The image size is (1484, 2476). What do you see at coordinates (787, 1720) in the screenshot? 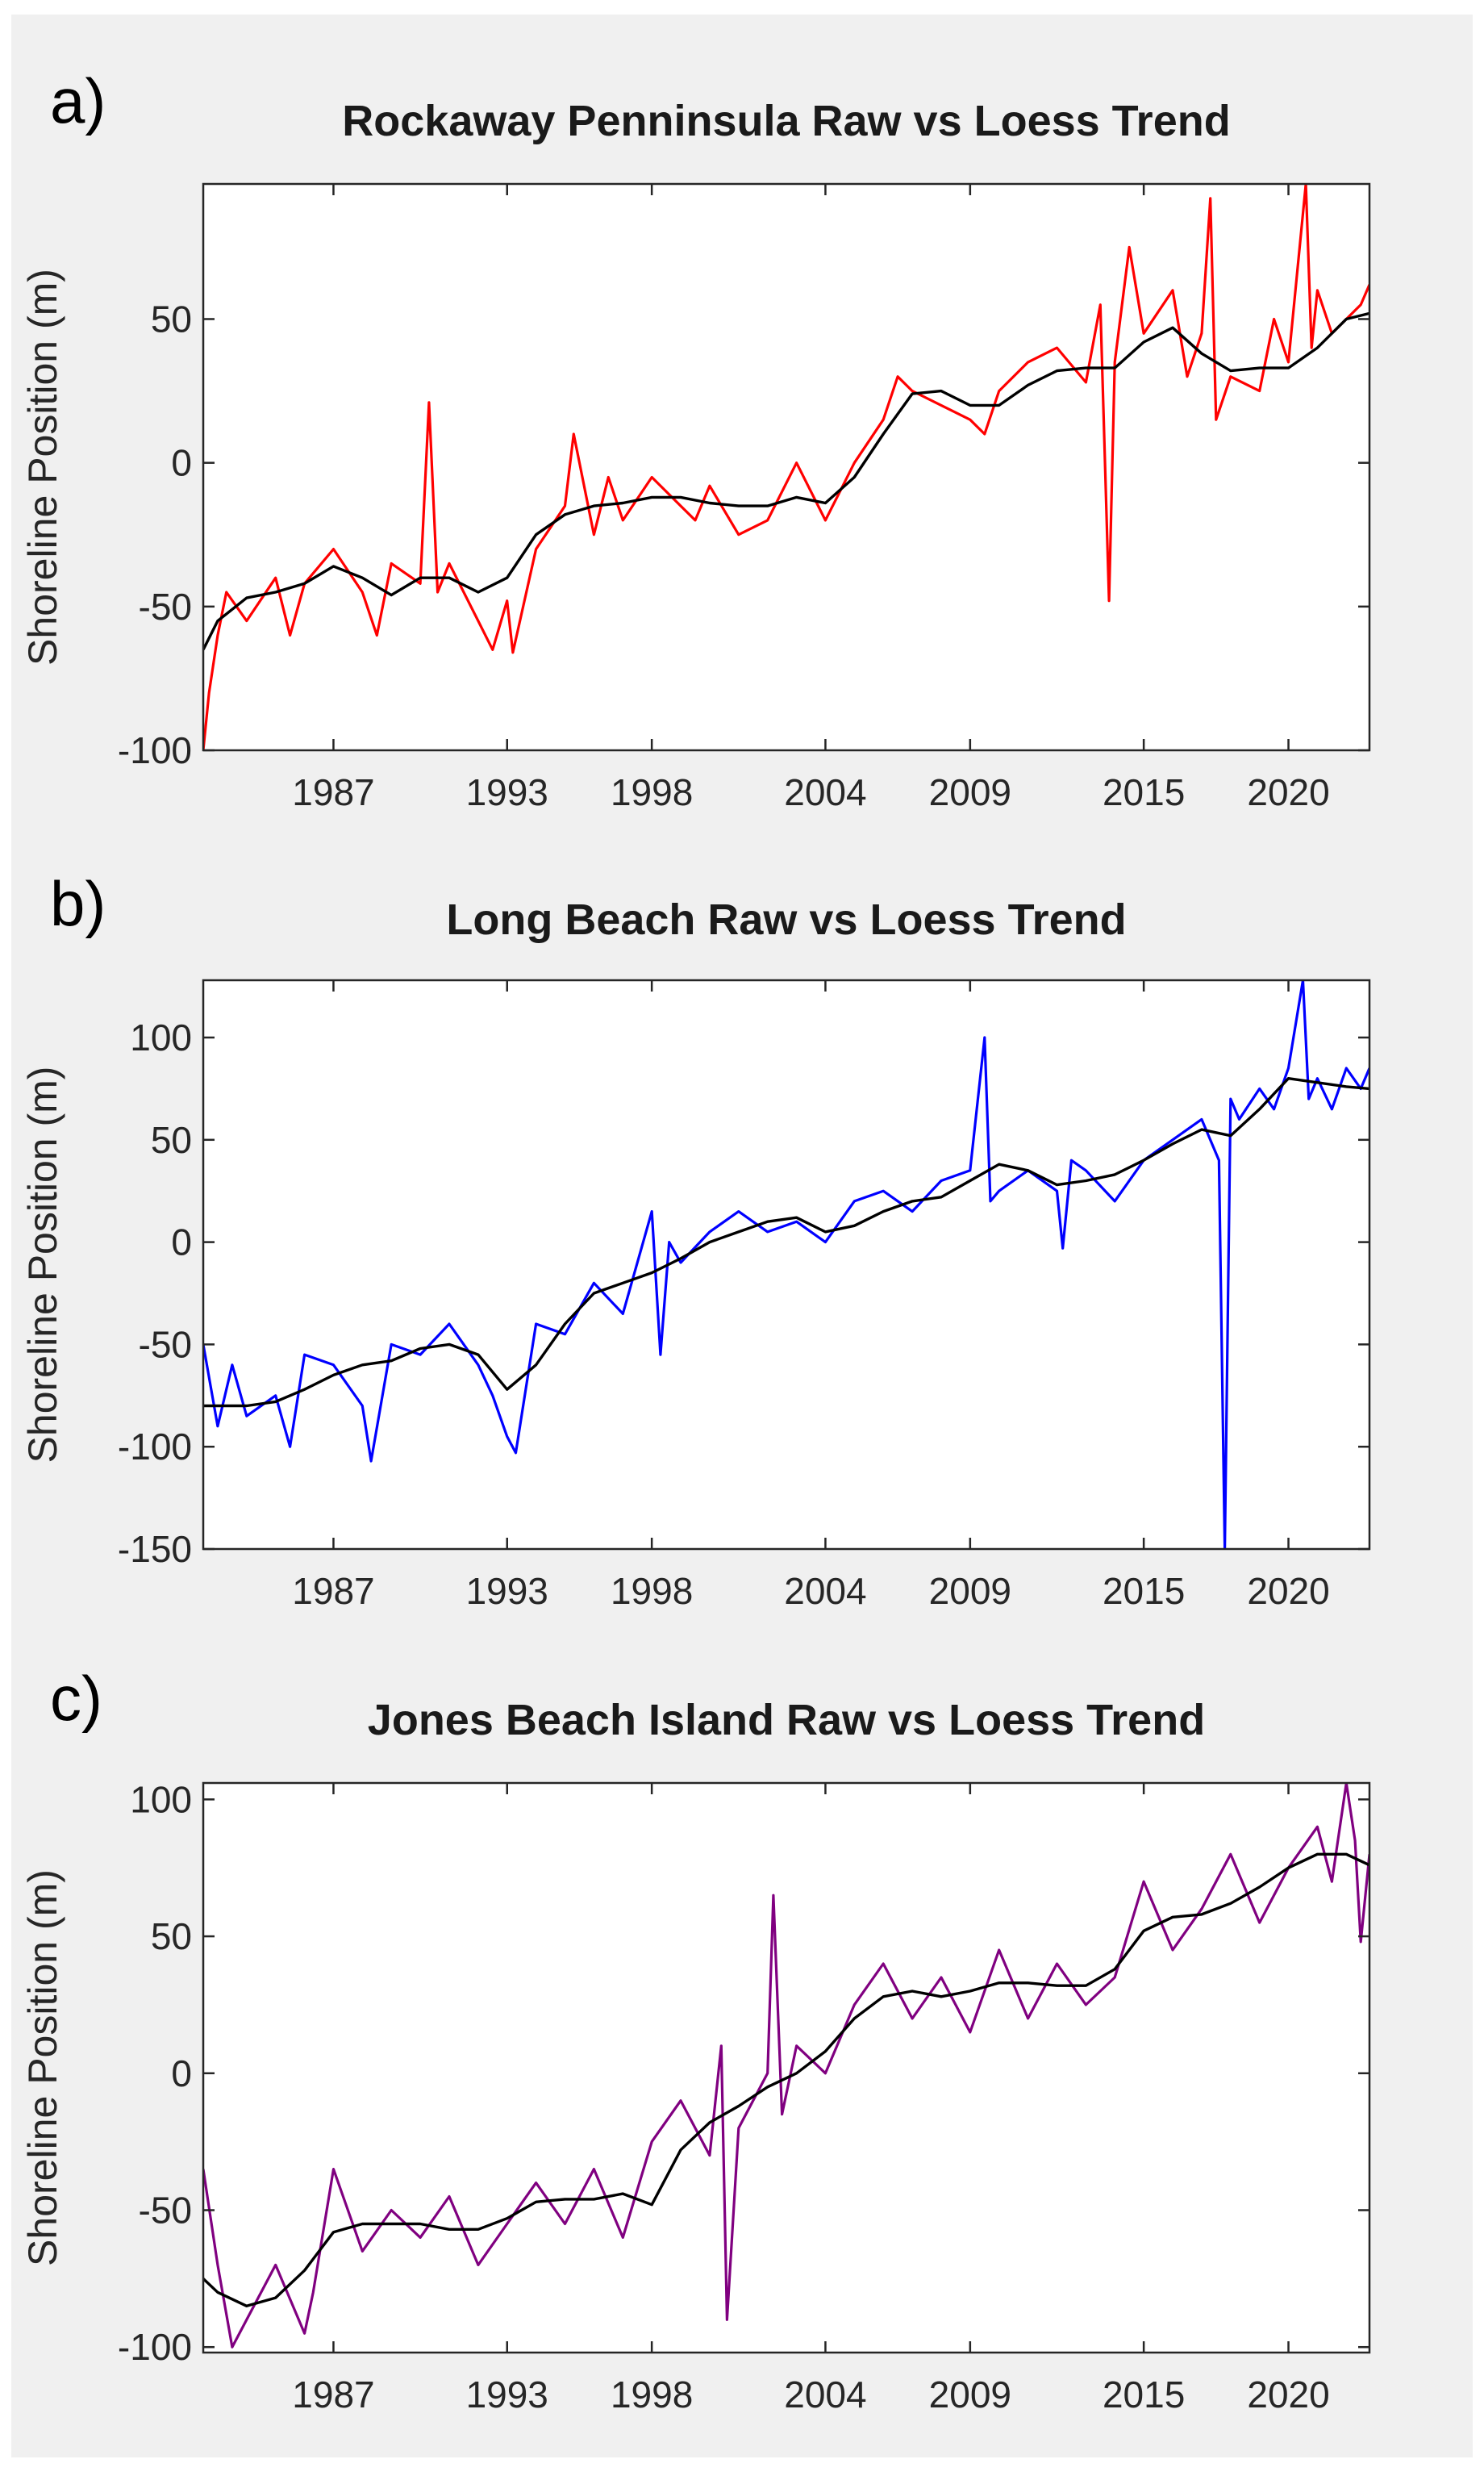
I see `chart-title: Jones Beach Island Raw vs Loess Trend` at bounding box center [787, 1720].